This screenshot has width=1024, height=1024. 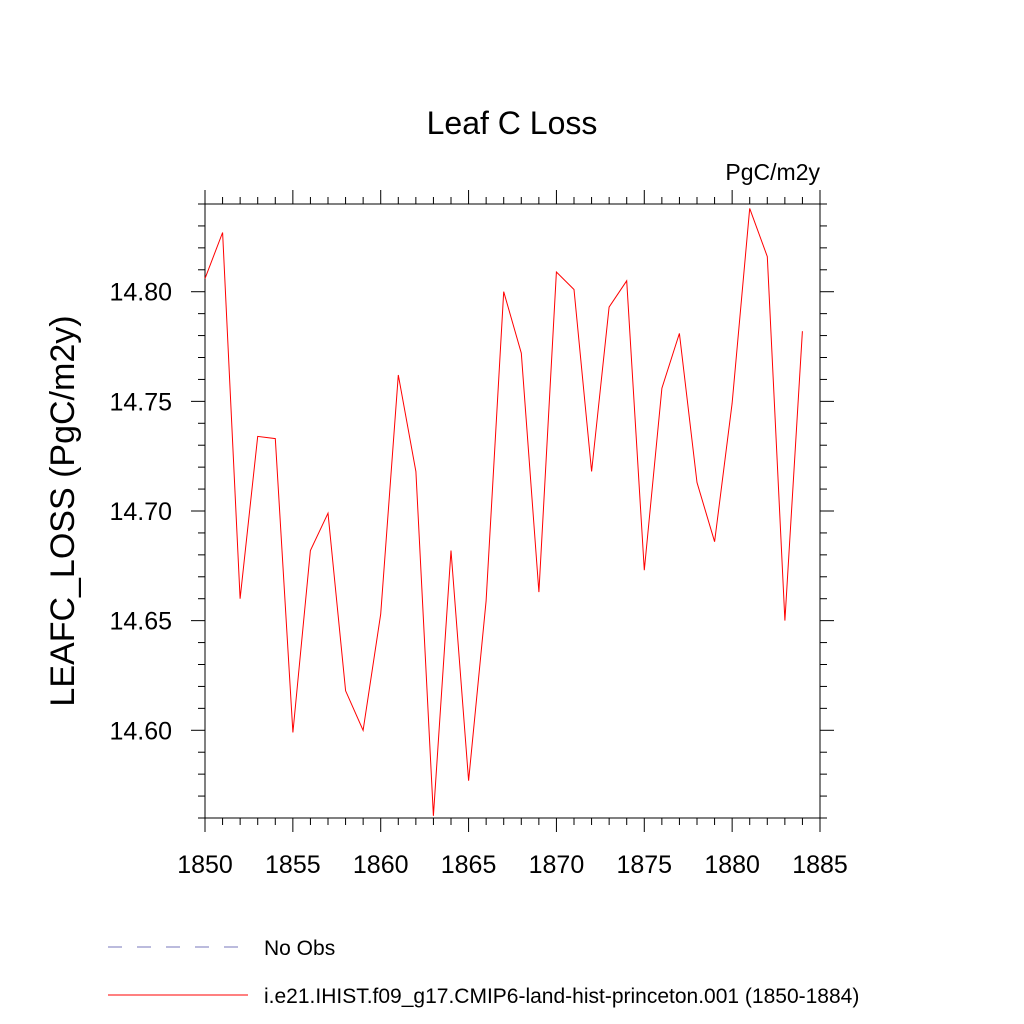 I want to click on y-tick-label: 14.75, so click(x=140, y=402).